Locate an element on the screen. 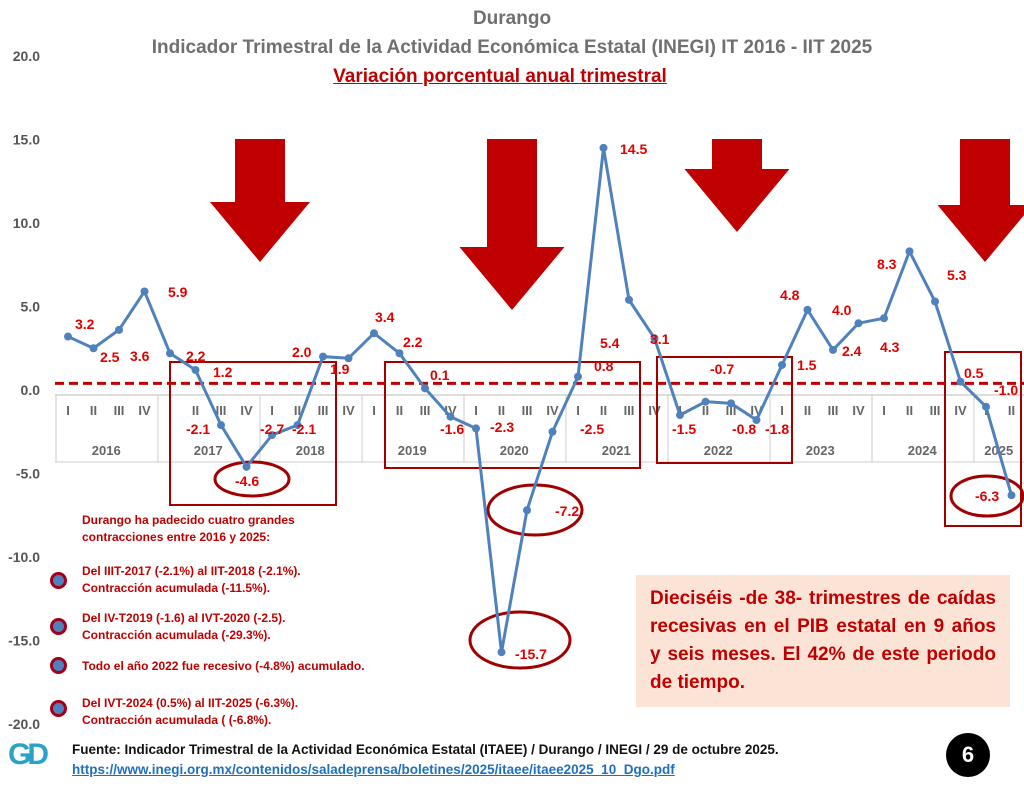 The width and height of the screenshot is (1024, 793). data-label: 3.4 is located at coordinates (385, 317).